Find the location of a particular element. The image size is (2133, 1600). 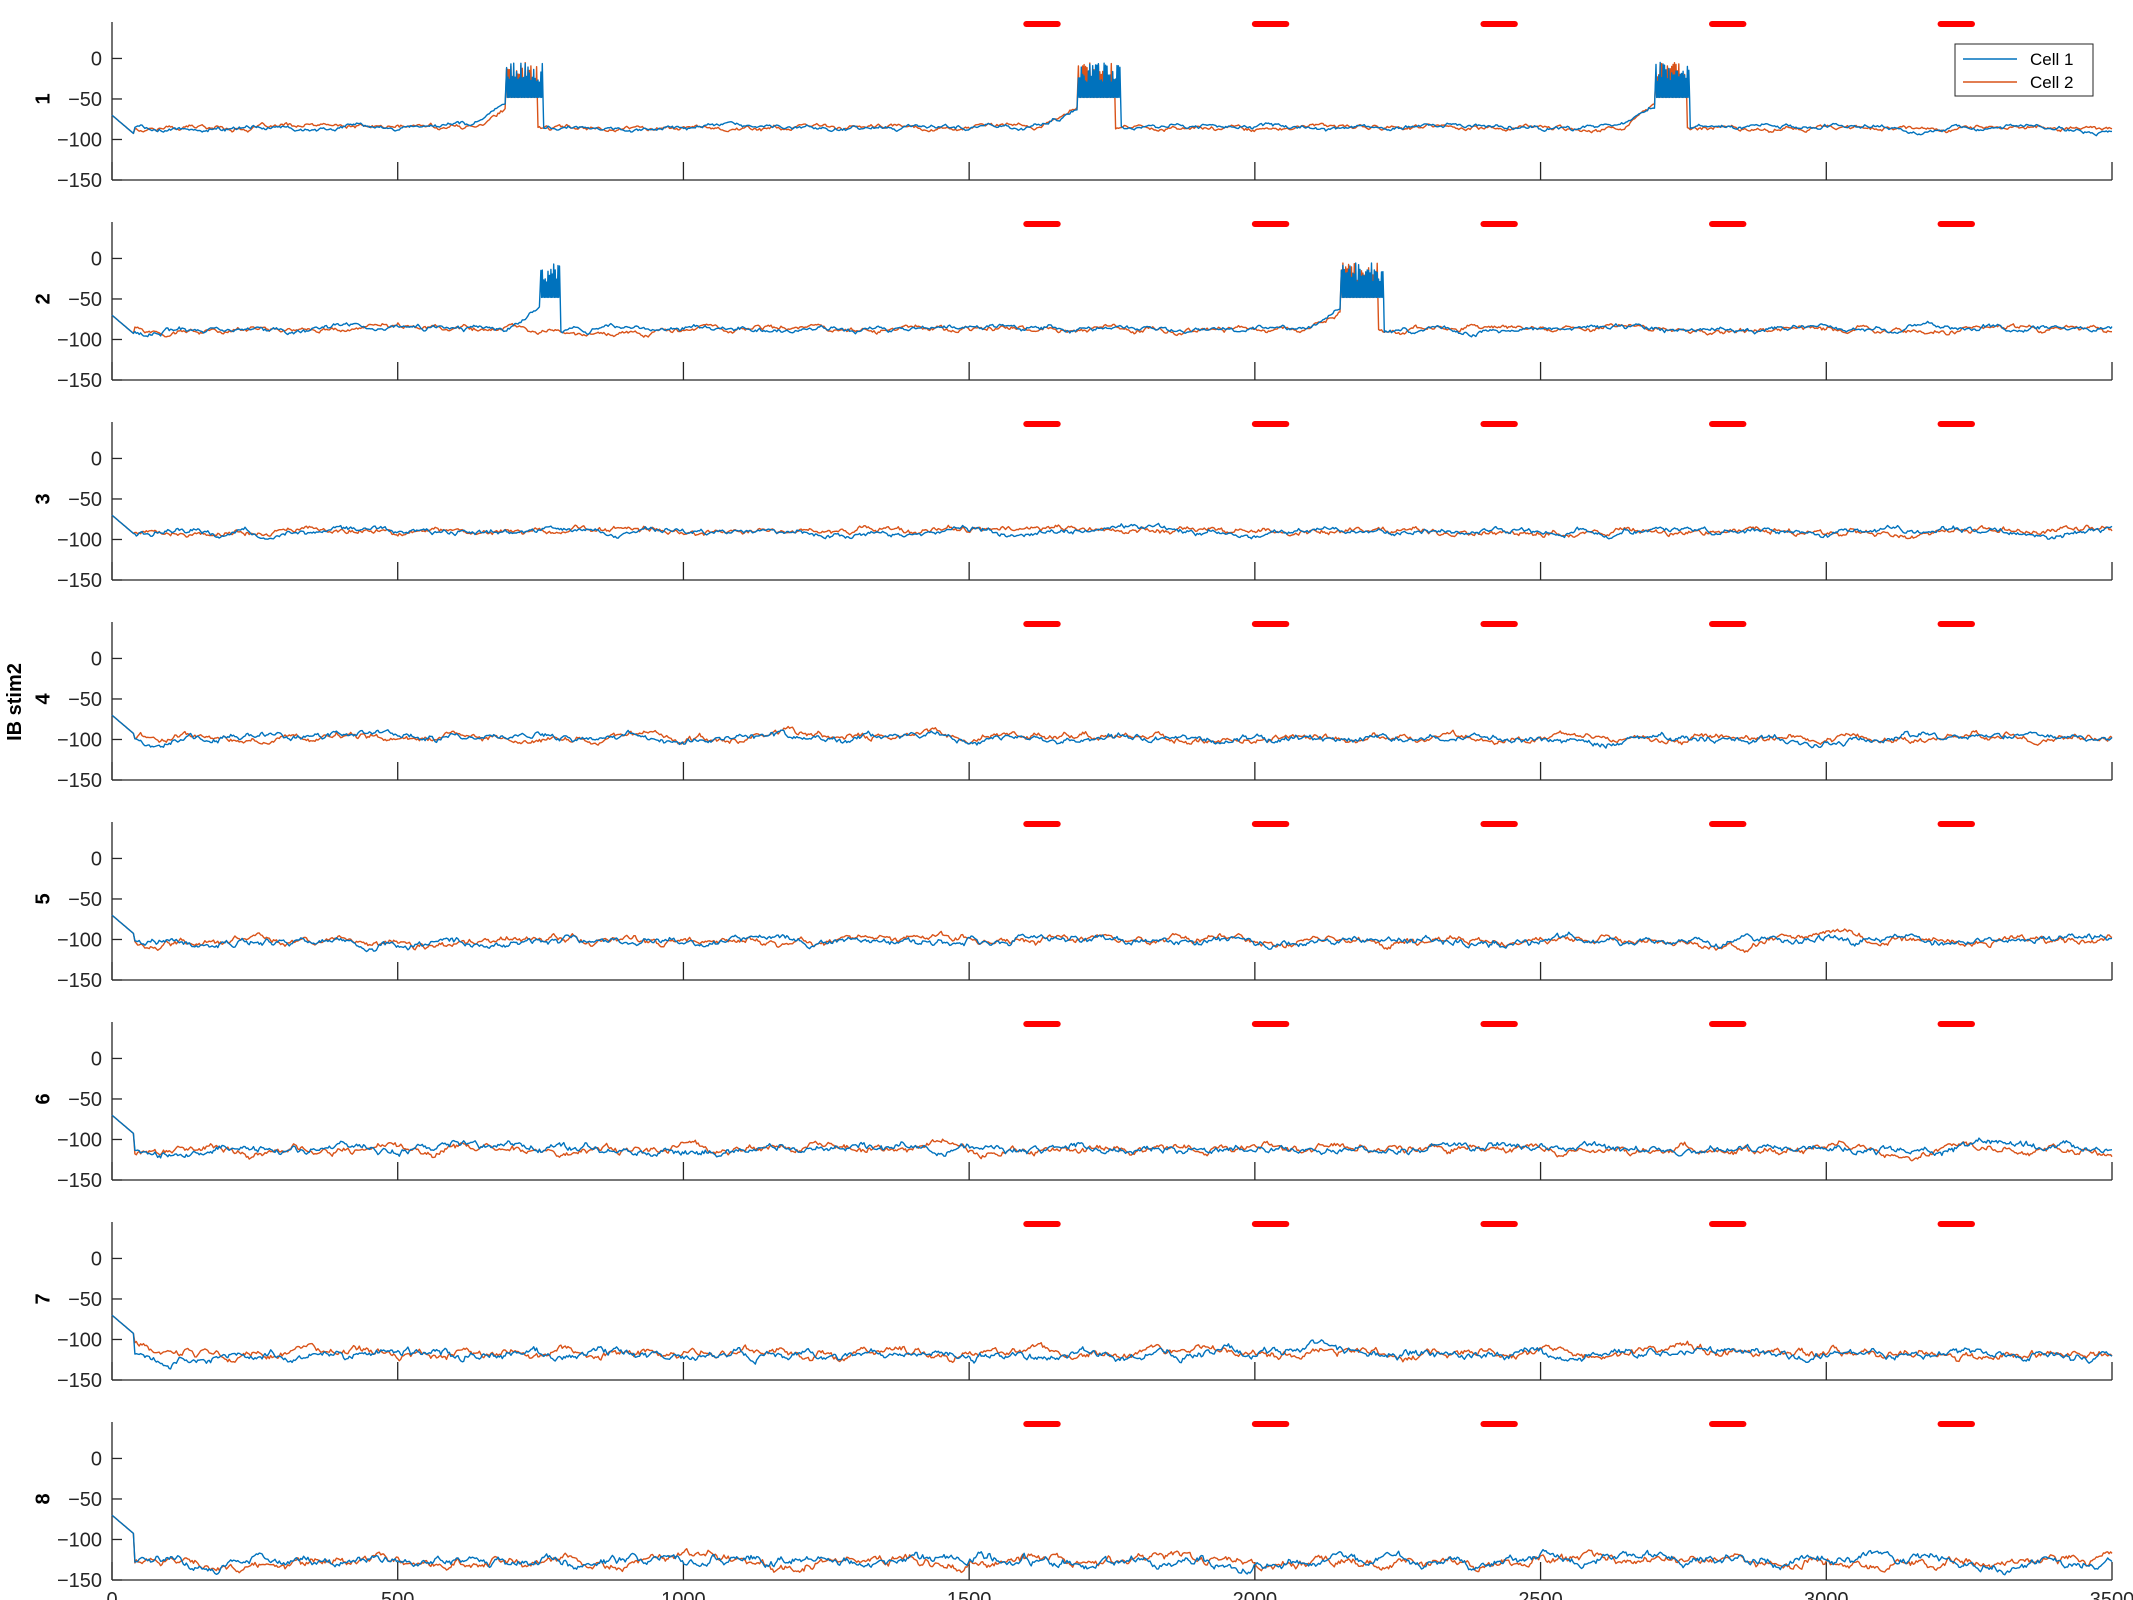

legend-label: Cell 1 is located at coordinates (2051, 59).